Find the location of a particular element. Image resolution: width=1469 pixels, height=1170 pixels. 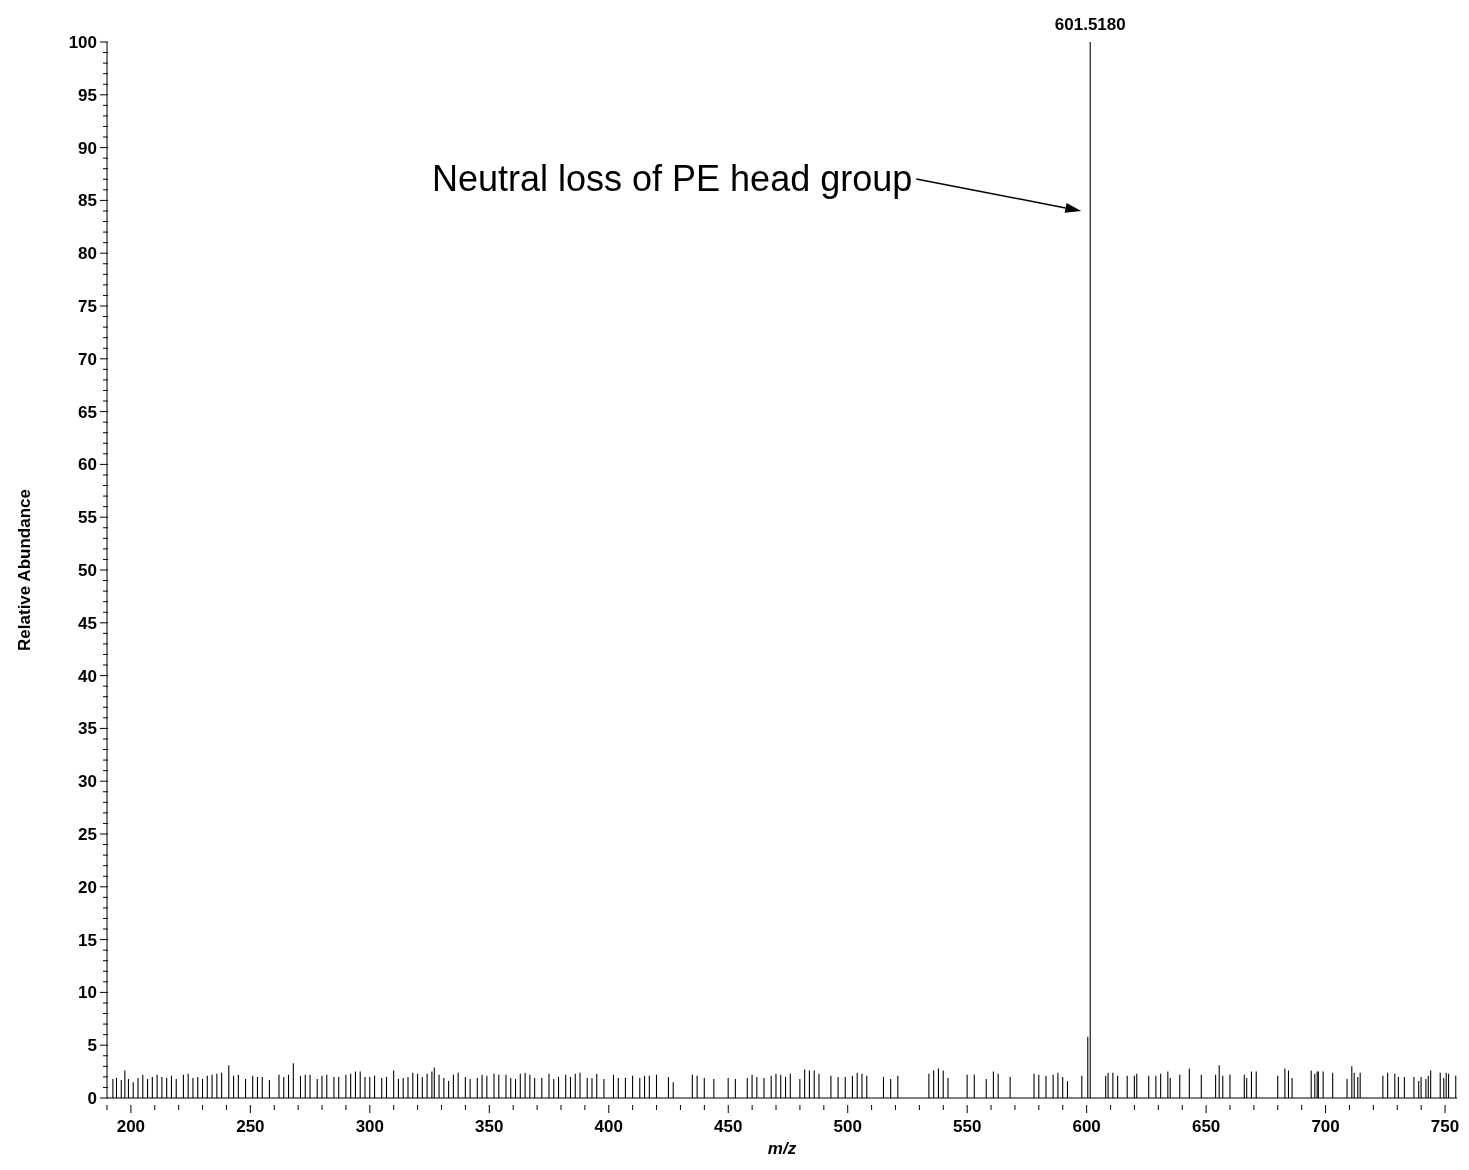

y-tick-label: 65 is located at coordinates (87, 412).